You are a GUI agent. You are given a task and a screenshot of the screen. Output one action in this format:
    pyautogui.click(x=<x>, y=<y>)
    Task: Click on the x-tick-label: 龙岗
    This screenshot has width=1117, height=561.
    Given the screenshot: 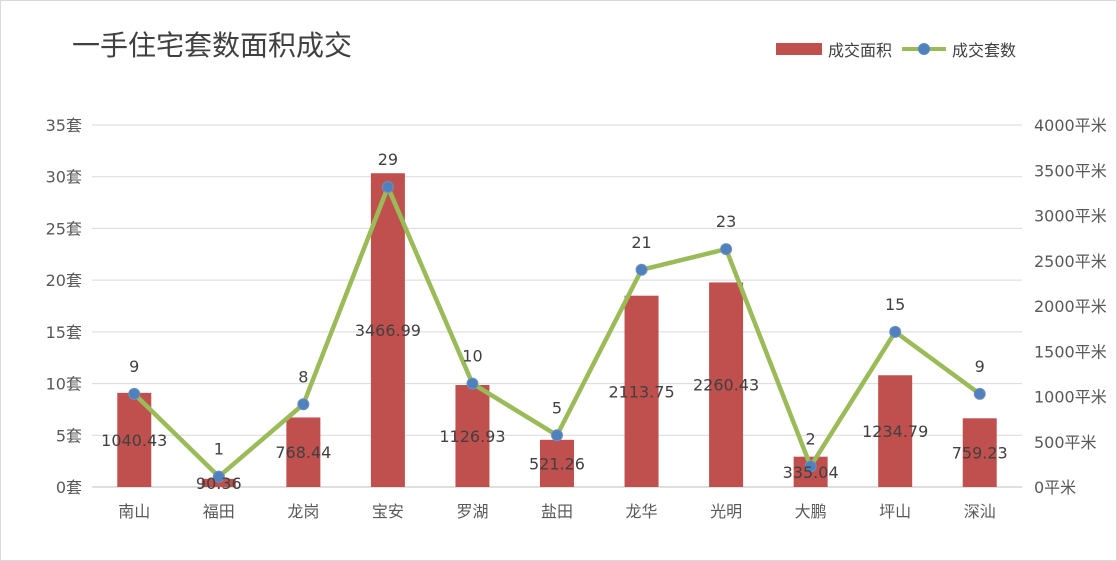 What is the action you would take?
    pyautogui.click(x=303, y=511)
    